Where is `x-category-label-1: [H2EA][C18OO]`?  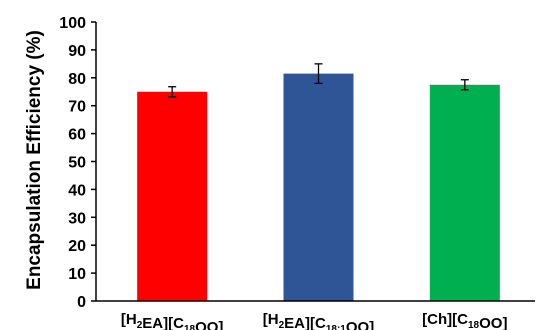
x-category-label-1: [H2EA][C18OO] is located at coordinates (172, 320).